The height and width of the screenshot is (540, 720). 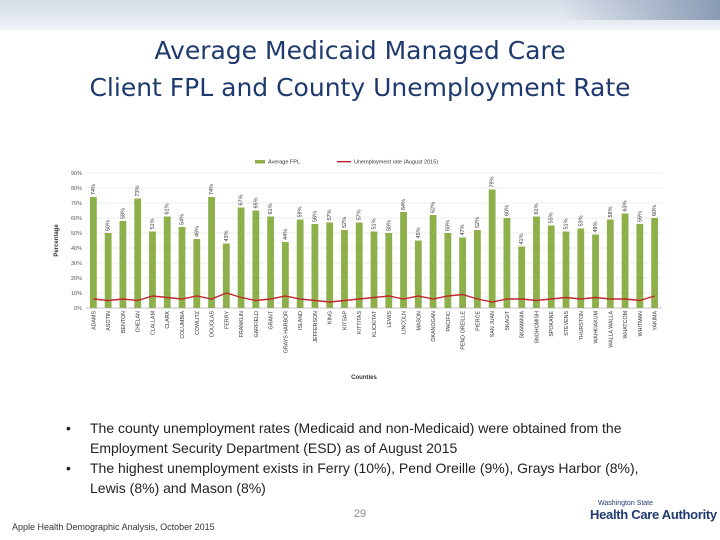 What do you see at coordinates (390, 319) in the screenshot?
I see `x-tick-label: LEWIS` at bounding box center [390, 319].